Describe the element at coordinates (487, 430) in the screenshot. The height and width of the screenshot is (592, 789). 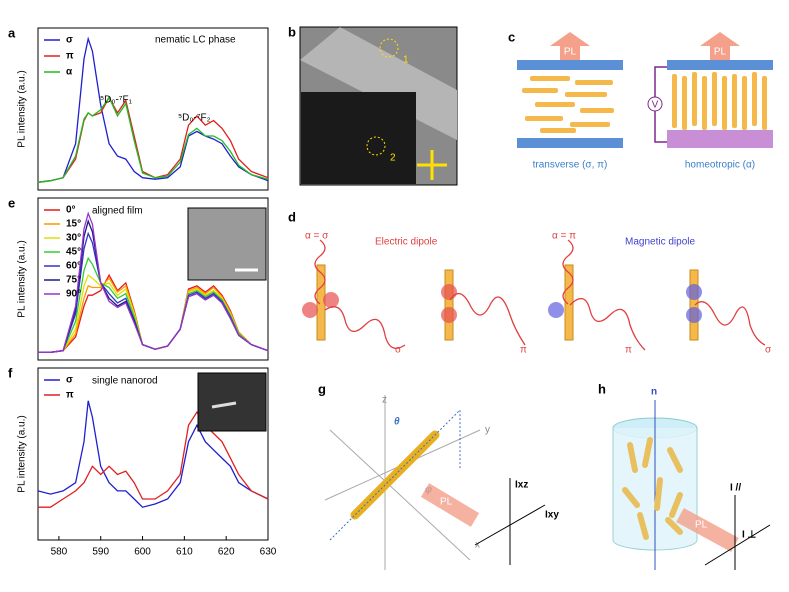
I see `axis-label: y` at that location.